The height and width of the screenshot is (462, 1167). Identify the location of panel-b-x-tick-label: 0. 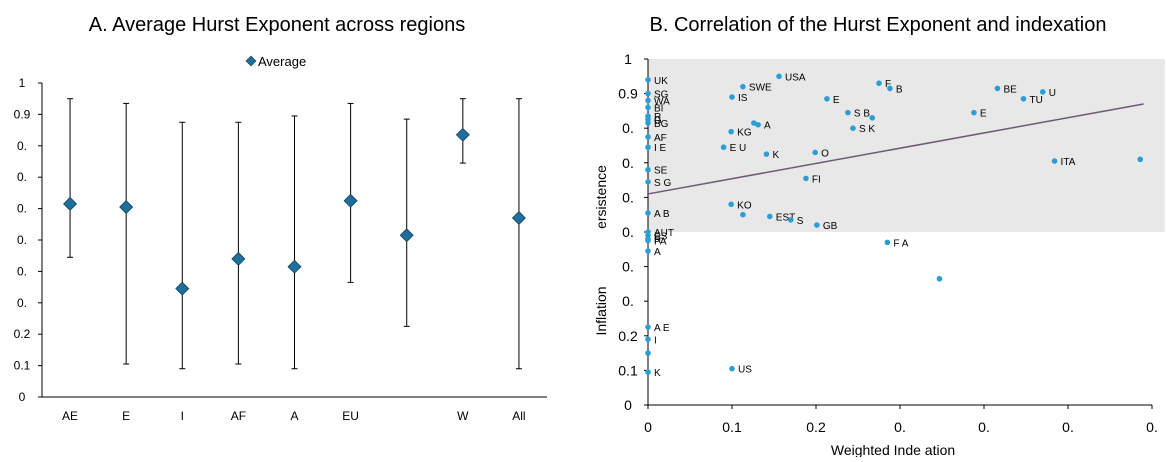
(648, 427).